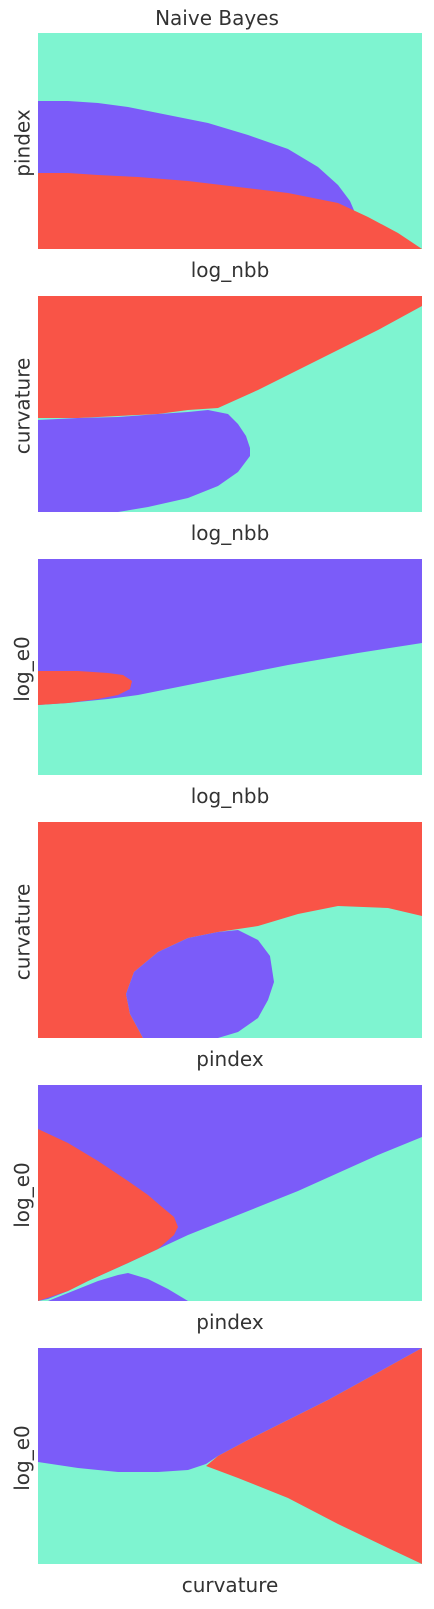  What do you see at coordinates (230, 270) in the screenshot?
I see `x-axis-label-1: log_nbb` at bounding box center [230, 270].